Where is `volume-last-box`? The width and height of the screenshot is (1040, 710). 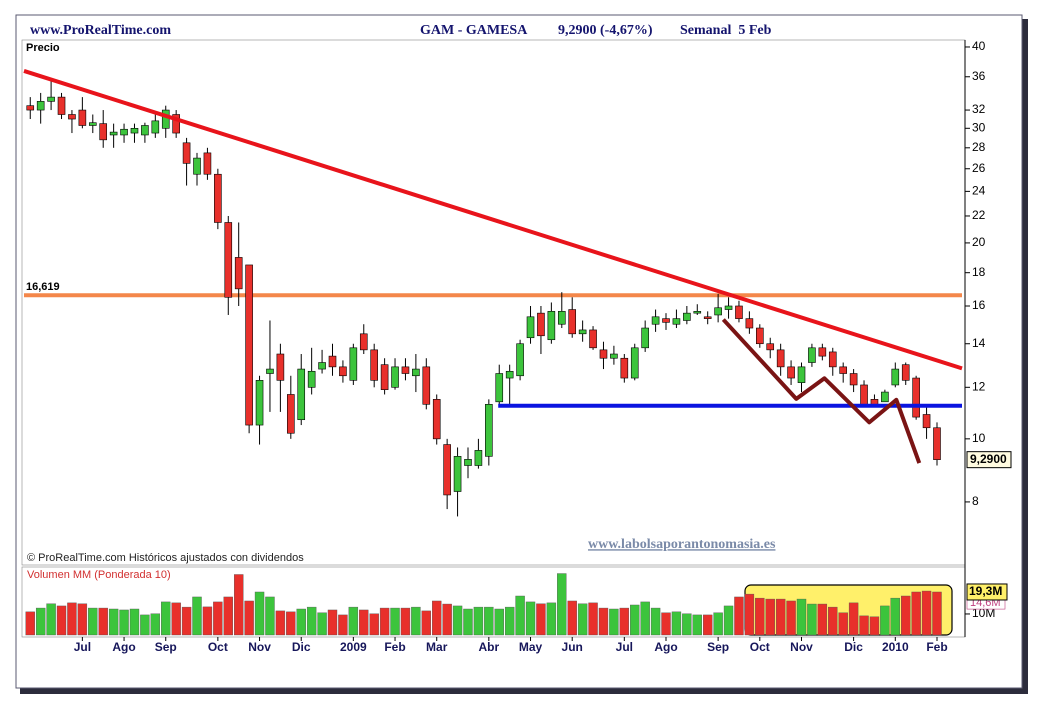 volume-last-box is located at coordinates (987, 592).